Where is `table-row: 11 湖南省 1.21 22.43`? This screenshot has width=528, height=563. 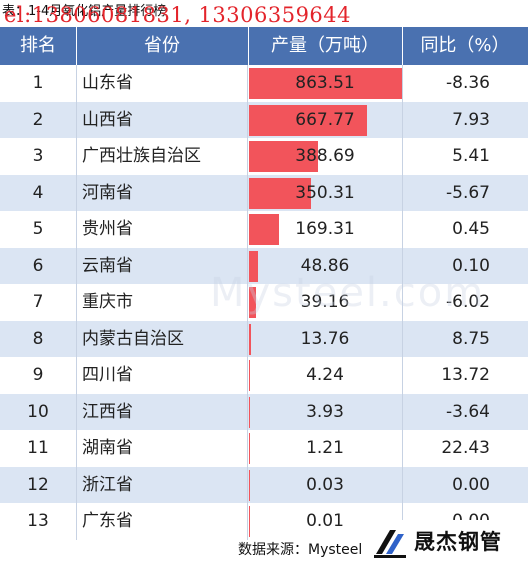 table-row: 11 湖南省 1.21 22.43 is located at coordinates (264, 448).